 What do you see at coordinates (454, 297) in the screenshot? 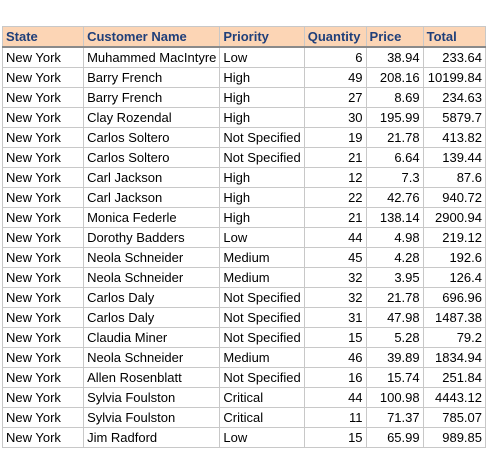
I see `cell-total: 696.96` at bounding box center [454, 297].